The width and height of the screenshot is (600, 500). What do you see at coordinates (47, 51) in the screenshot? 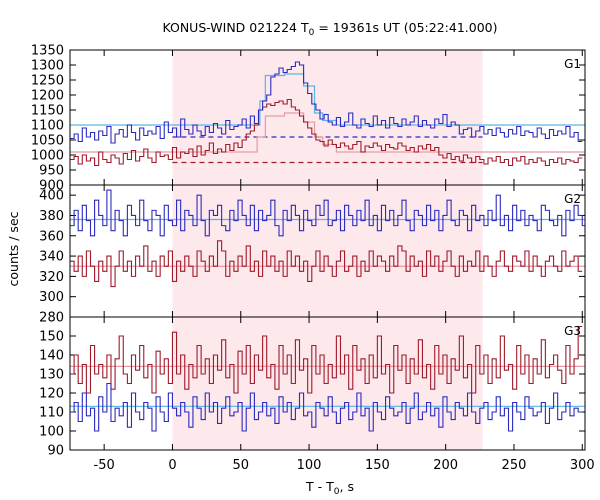
I see `y-tick-label: 1350` at bounding box center [47, 51].